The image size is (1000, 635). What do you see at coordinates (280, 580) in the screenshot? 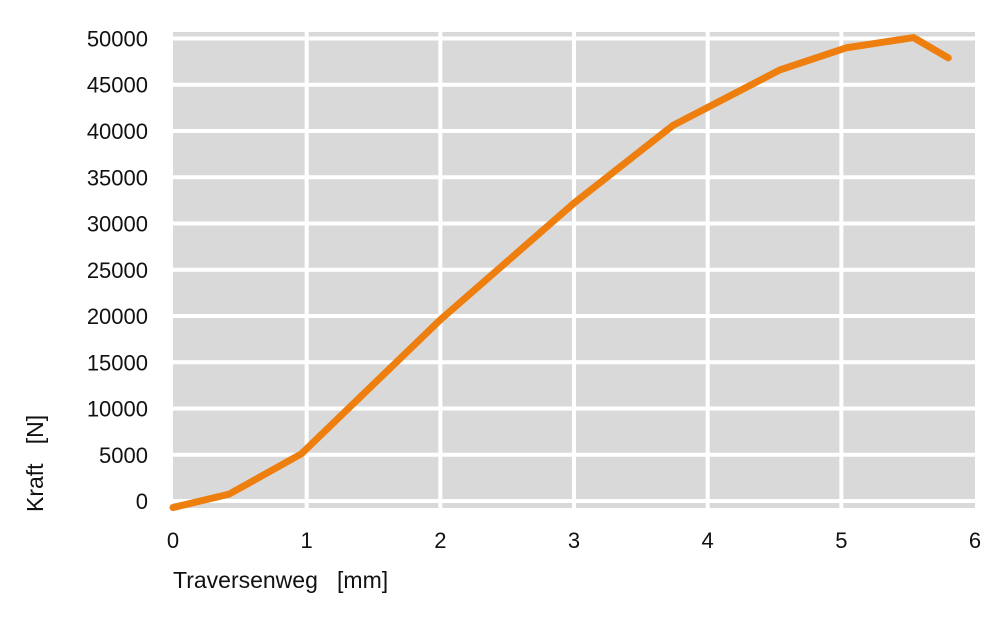
I see `x-axis-label: Traversenweg [mm]` at bounding box center [280, 580].